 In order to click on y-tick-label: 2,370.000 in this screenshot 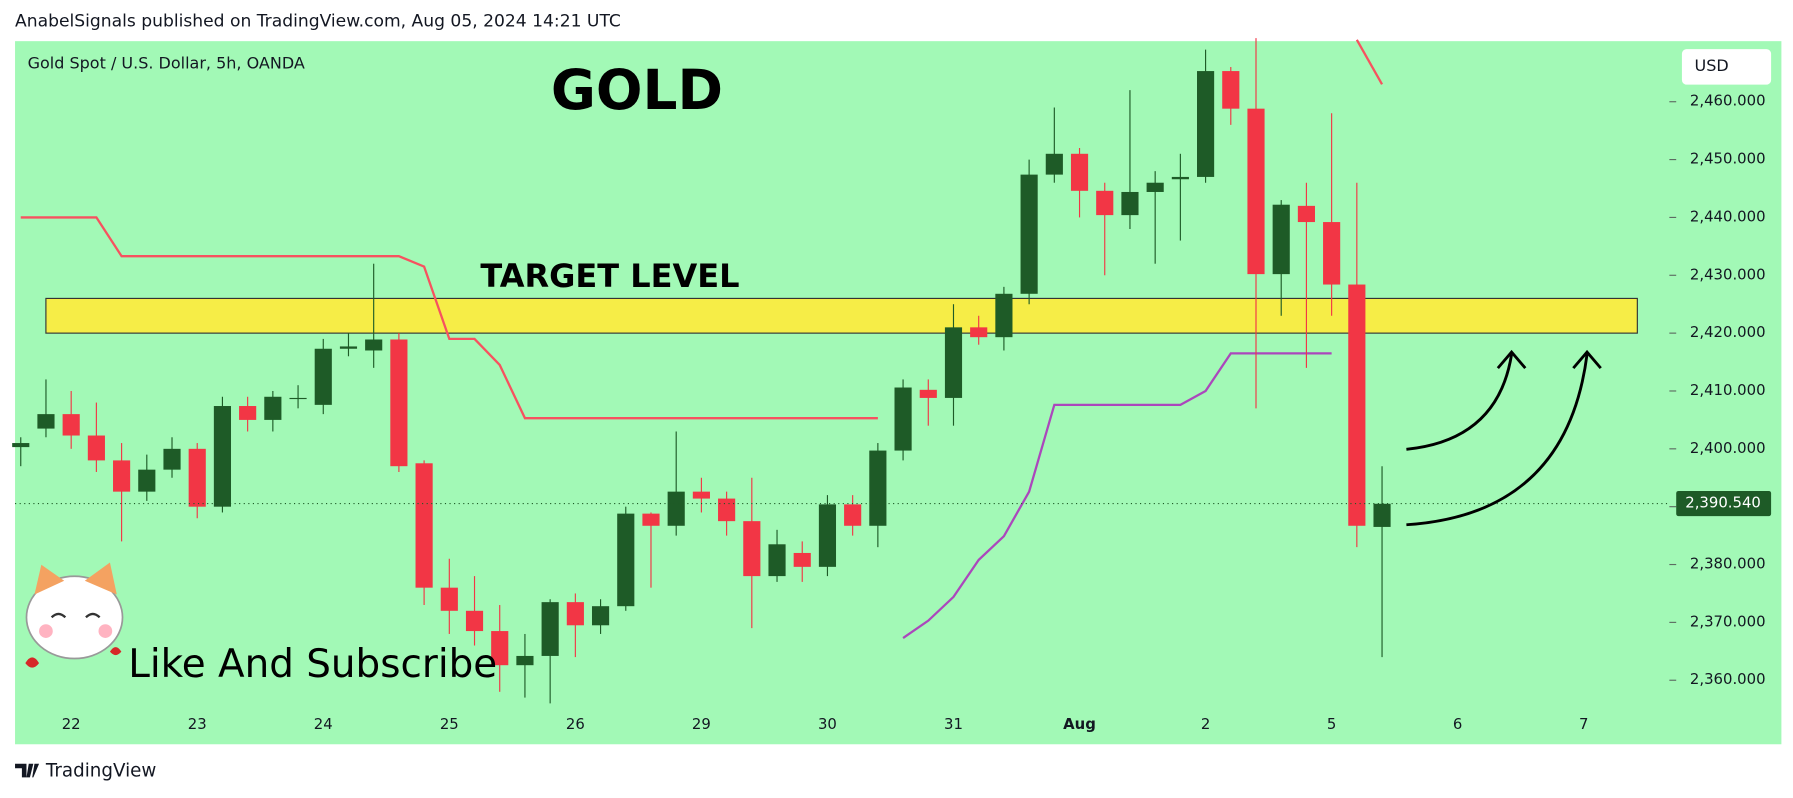, I will do `click(1728, 621)`.